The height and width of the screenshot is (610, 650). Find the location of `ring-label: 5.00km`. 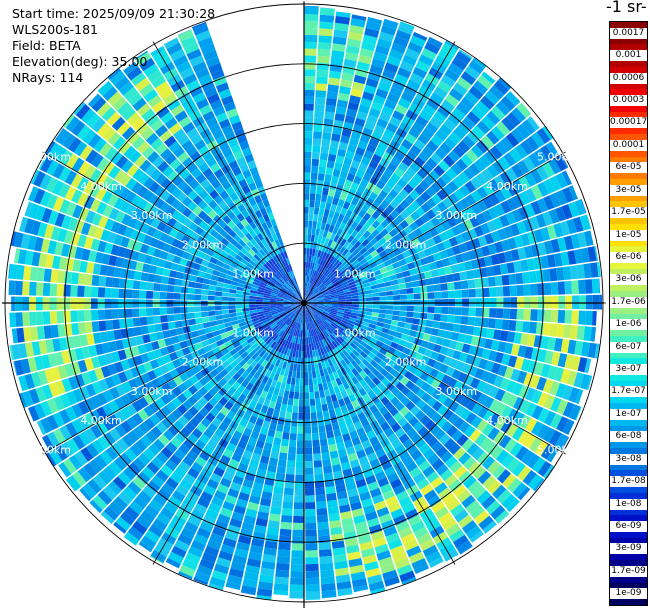

ring-label: 5.00km is located at coordinates (50, 450).